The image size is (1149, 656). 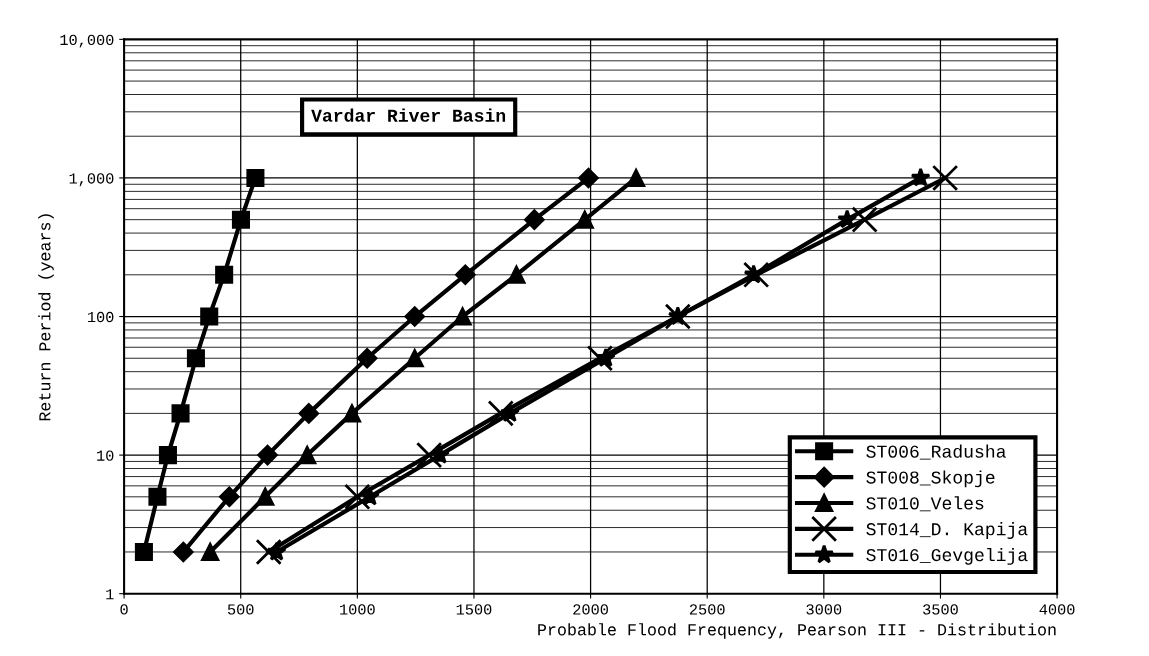 What do you see at coordinates (357, 609) in the screenshot?
I see `x-tick-label: 1000` at bounding box center [357, 609].